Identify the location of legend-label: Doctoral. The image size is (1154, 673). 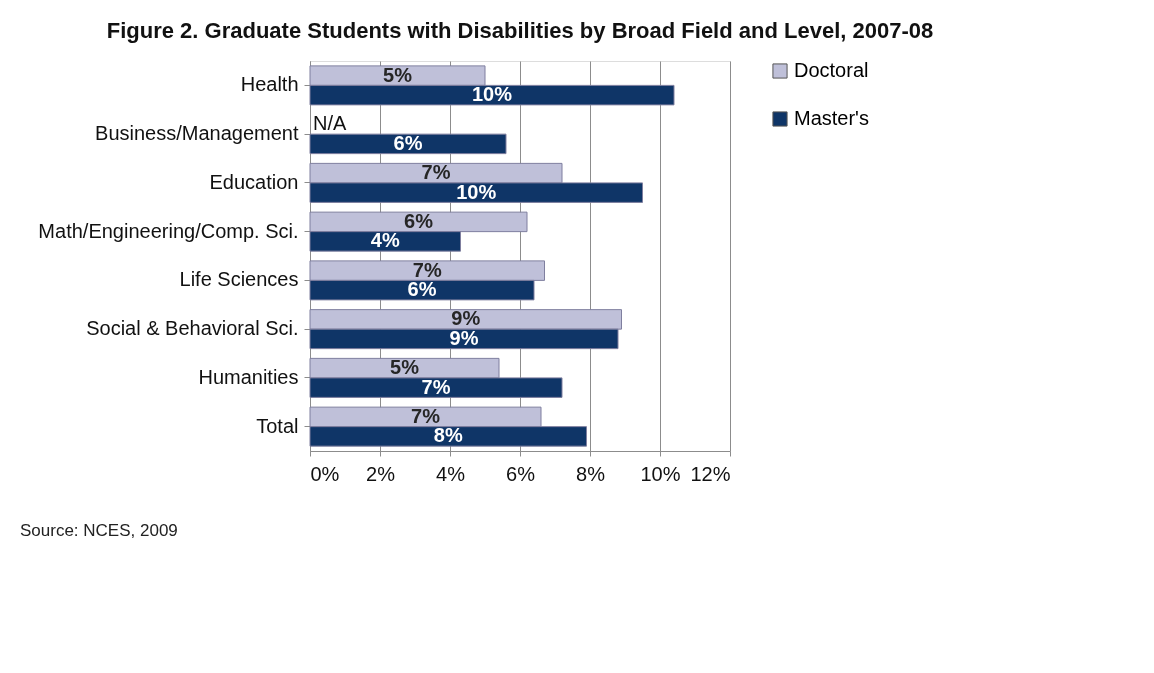
(831, 70).